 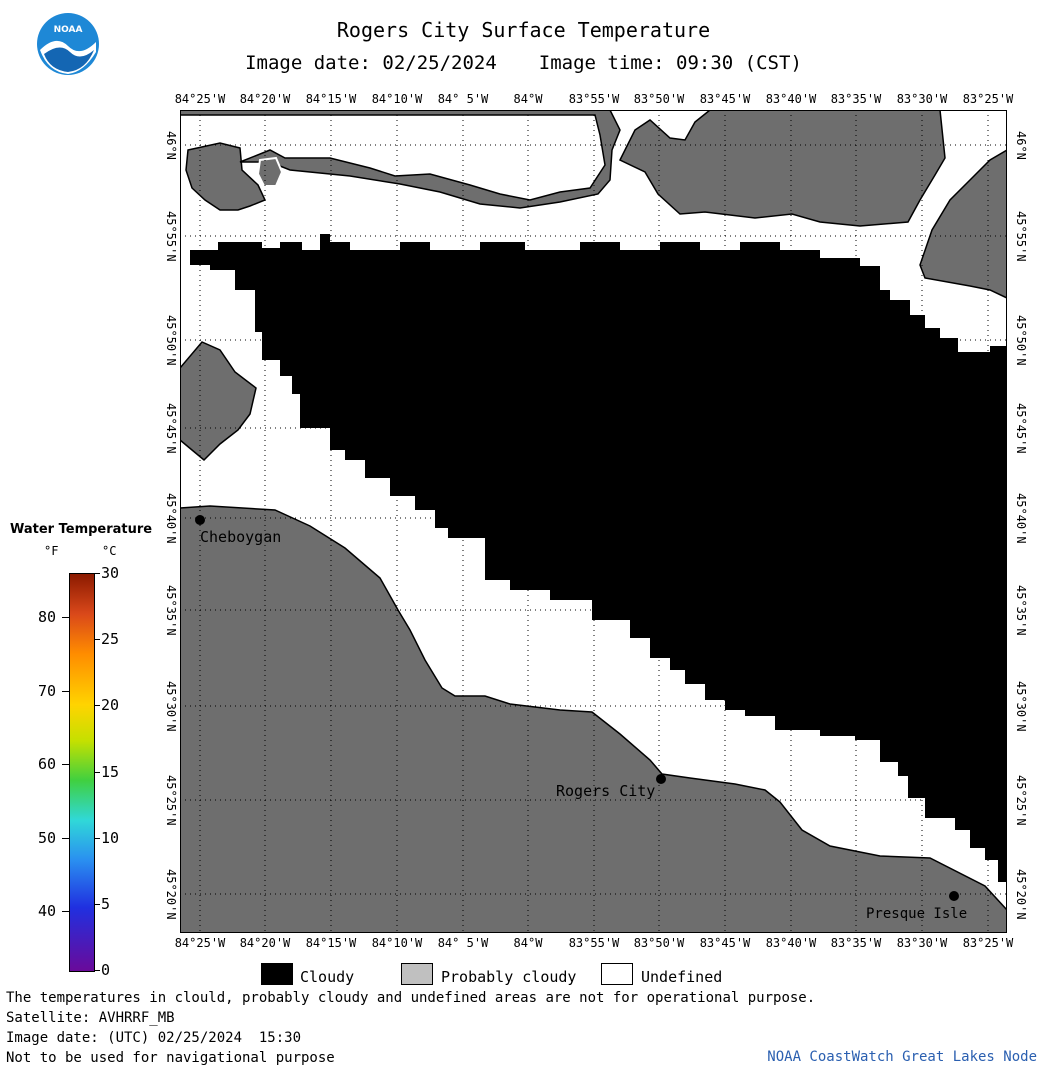 I want to click on celsius-tick: 15, so click(x=110, y=771).